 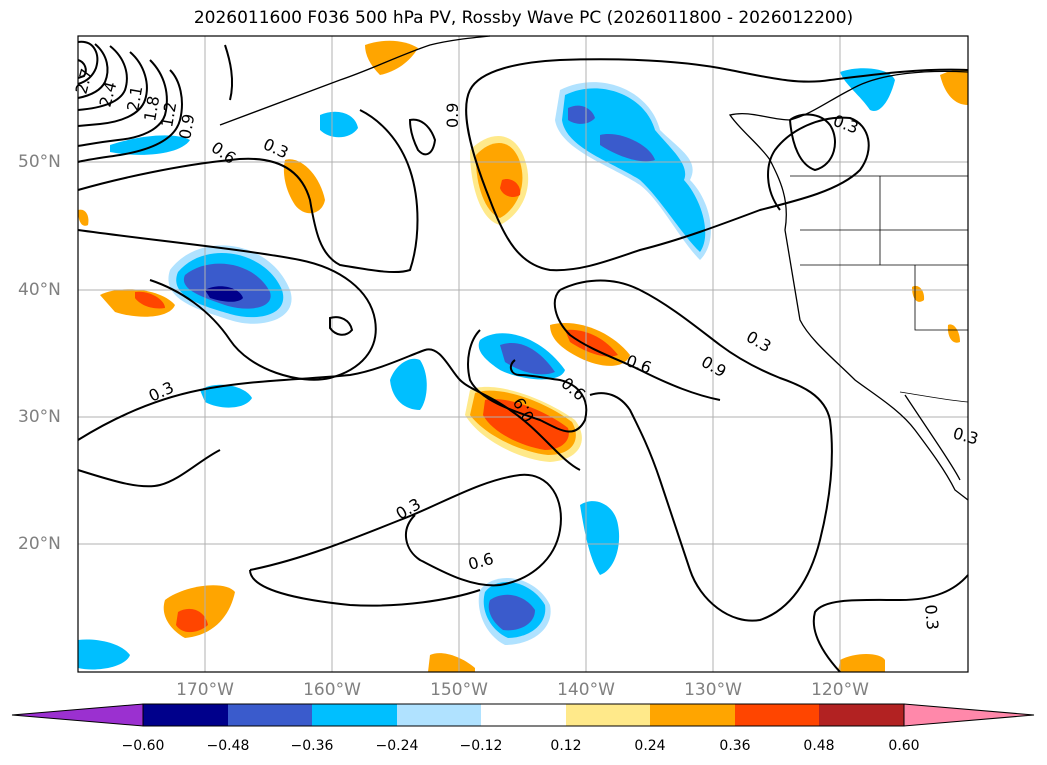 I want to click on contour-label: 2.4, so click(x=108, y=95).